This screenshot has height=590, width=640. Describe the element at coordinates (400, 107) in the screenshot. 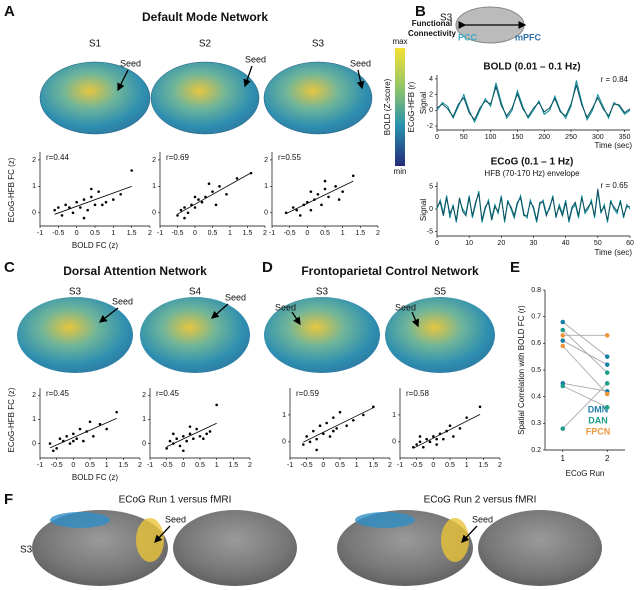

I see `colorbar` at that location.